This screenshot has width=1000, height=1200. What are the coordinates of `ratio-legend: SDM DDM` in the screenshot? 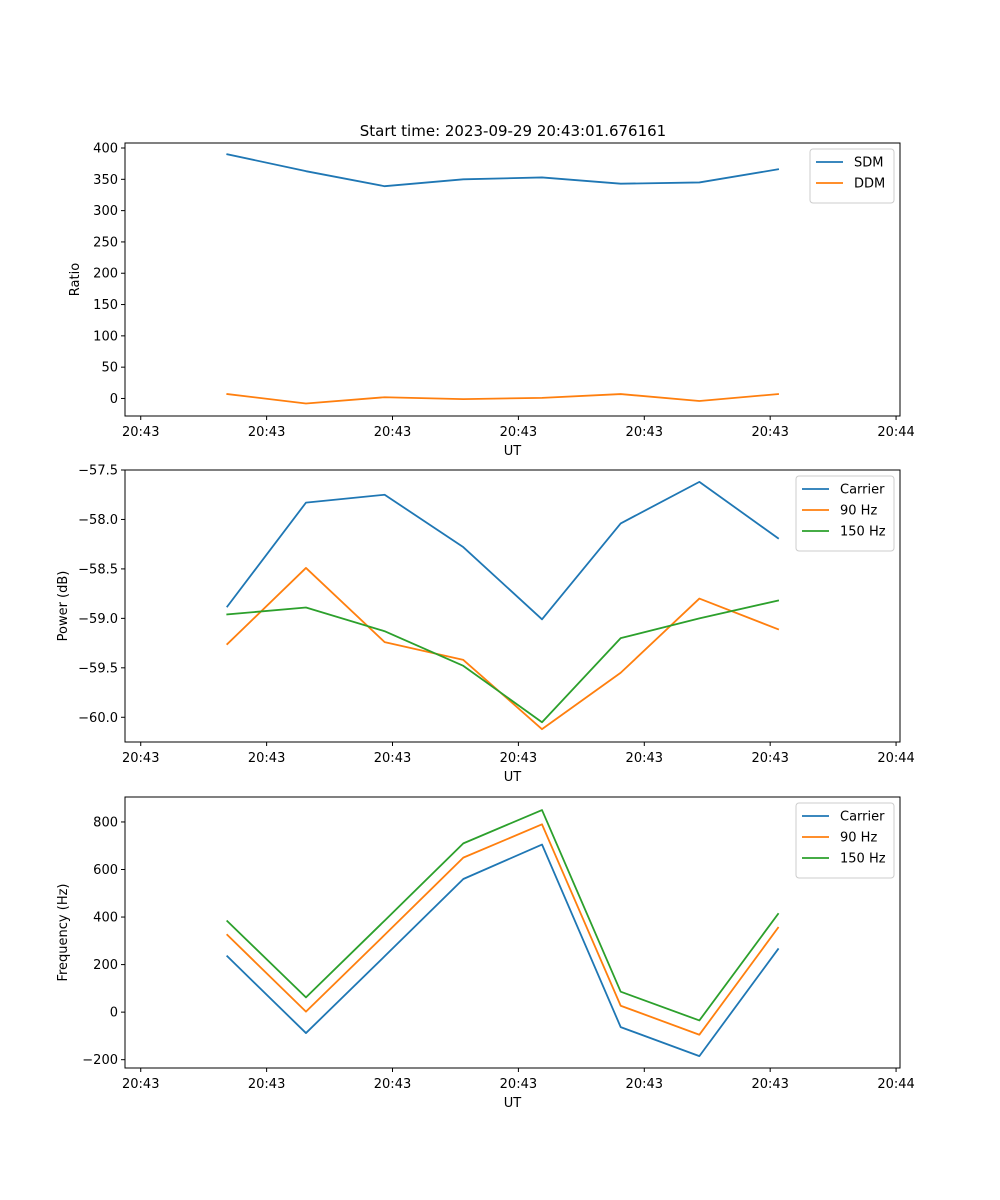 It's located at (852, 176).